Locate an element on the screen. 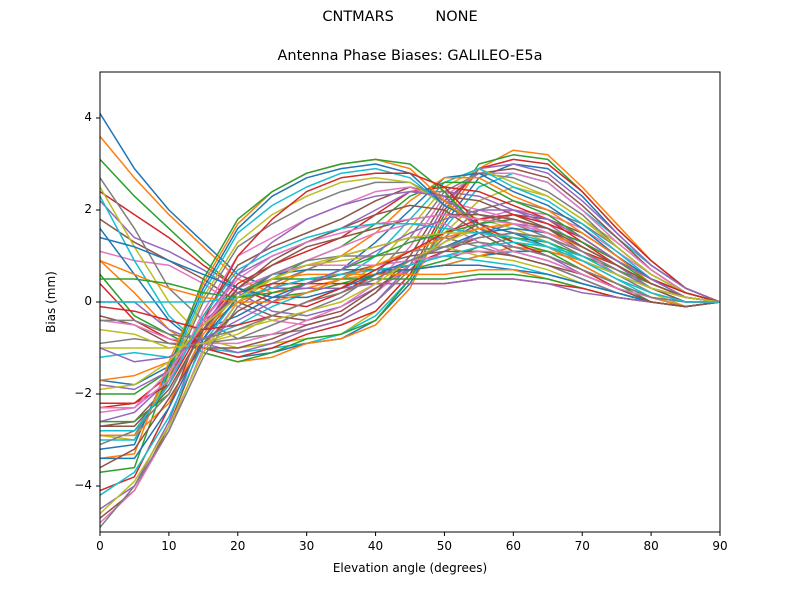 The height and width of the screenshot is (600, 800). x-tick-label: 0 is located at coordinates (100, 546).